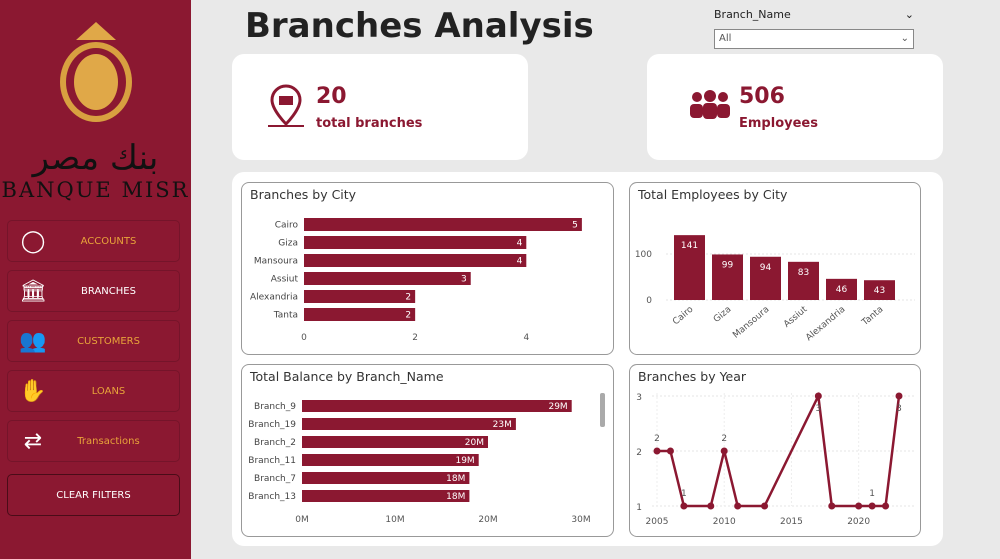  I want to click on chart-title: Total Employees by City, so click(713, 194).